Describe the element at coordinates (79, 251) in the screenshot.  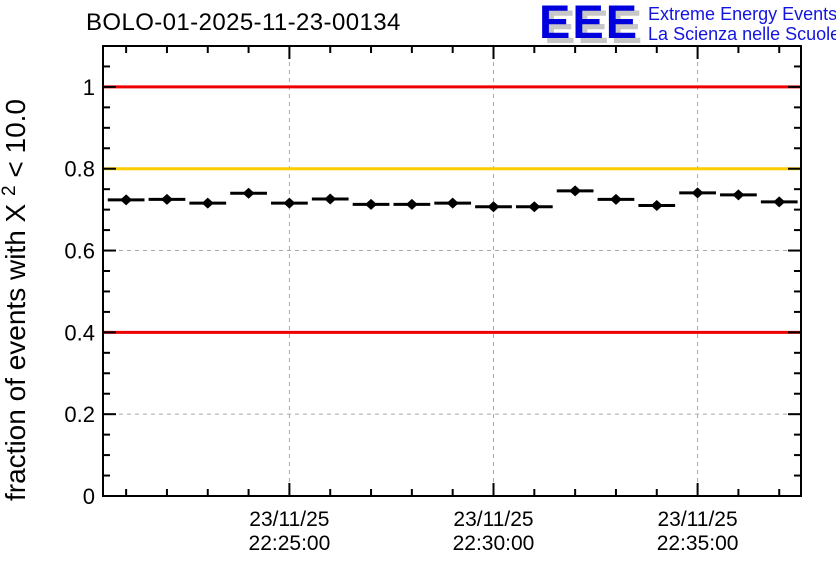
I see `y-tick-label: 0.6` at that location.